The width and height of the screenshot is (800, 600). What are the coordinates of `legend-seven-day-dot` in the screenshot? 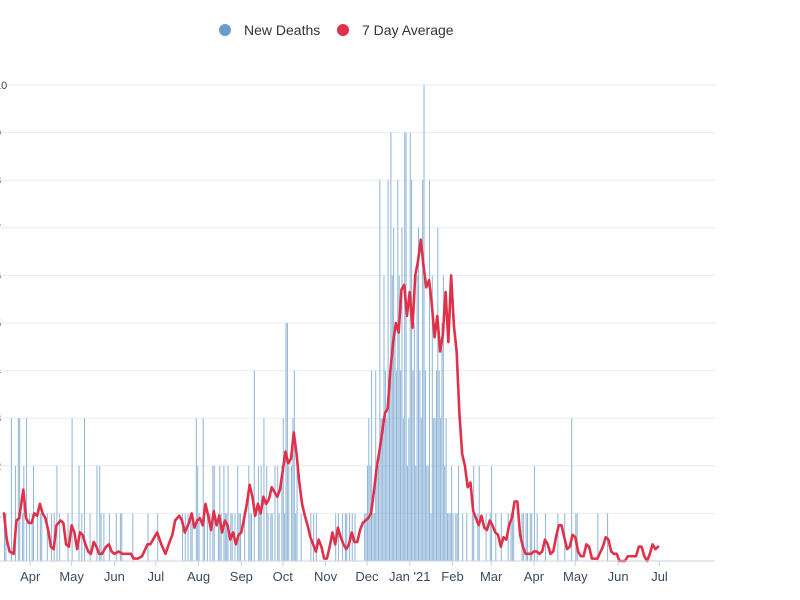 It's located at (343, 30).